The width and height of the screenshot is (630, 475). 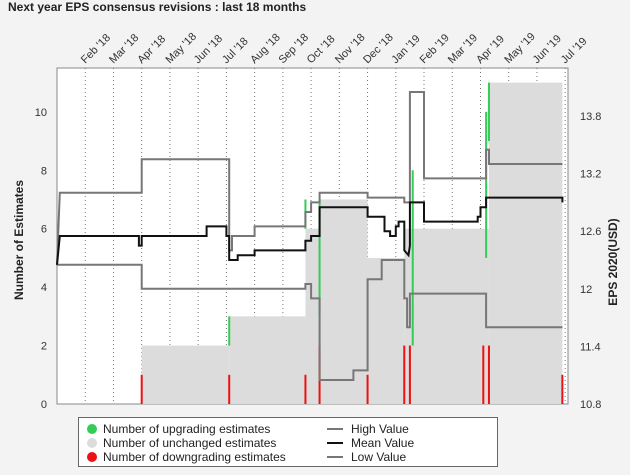 What do you see at coordinates (44, 288) in the screenshot?
I see `y-left-tick-label: 4` at bounding box center [44, 288].